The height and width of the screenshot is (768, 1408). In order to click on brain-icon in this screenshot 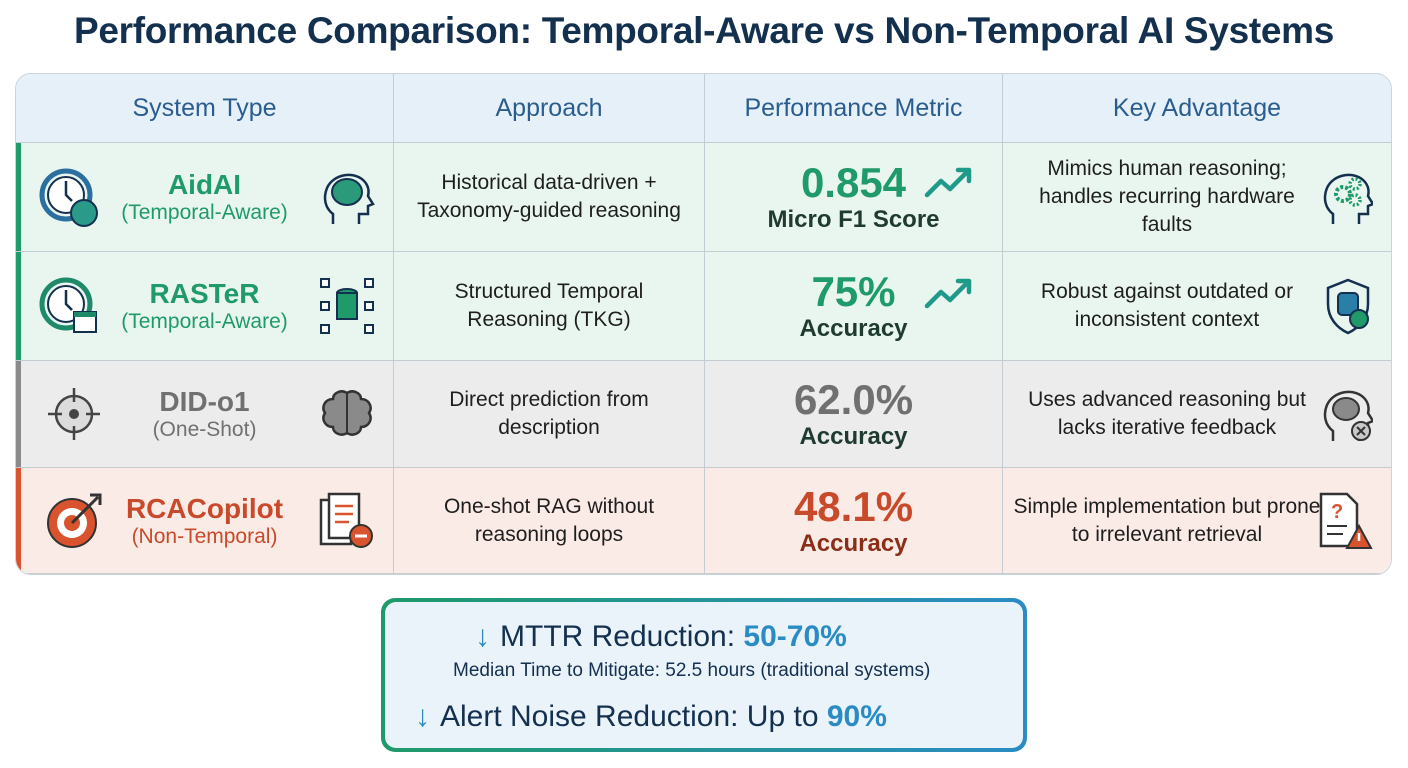, I will do `click(347, 413)`.